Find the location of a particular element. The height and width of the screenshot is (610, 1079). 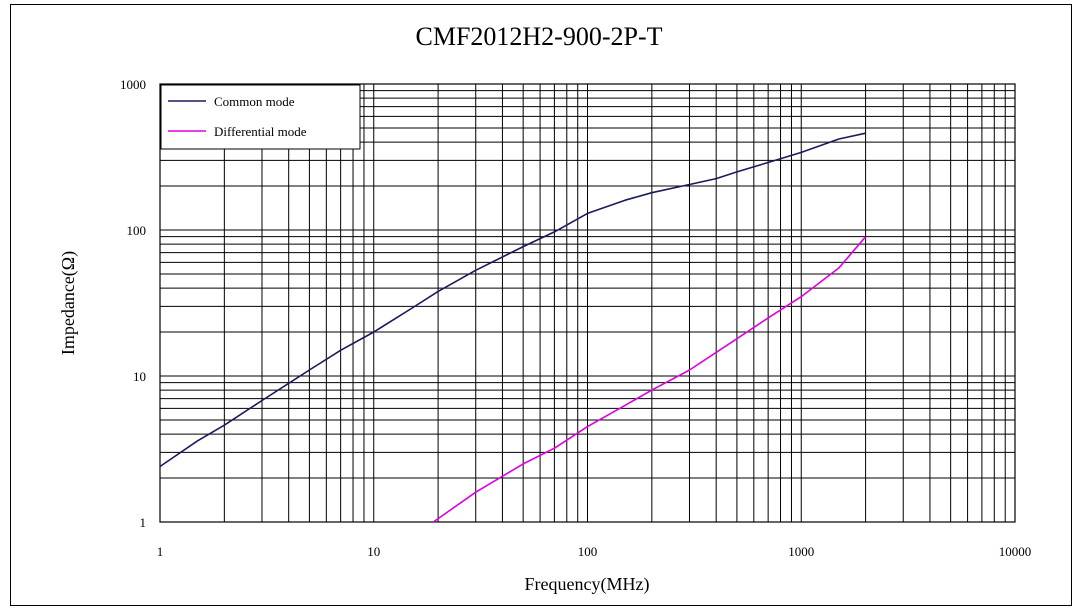

y-tick-label: 1 is located at coordinates (143, 522).